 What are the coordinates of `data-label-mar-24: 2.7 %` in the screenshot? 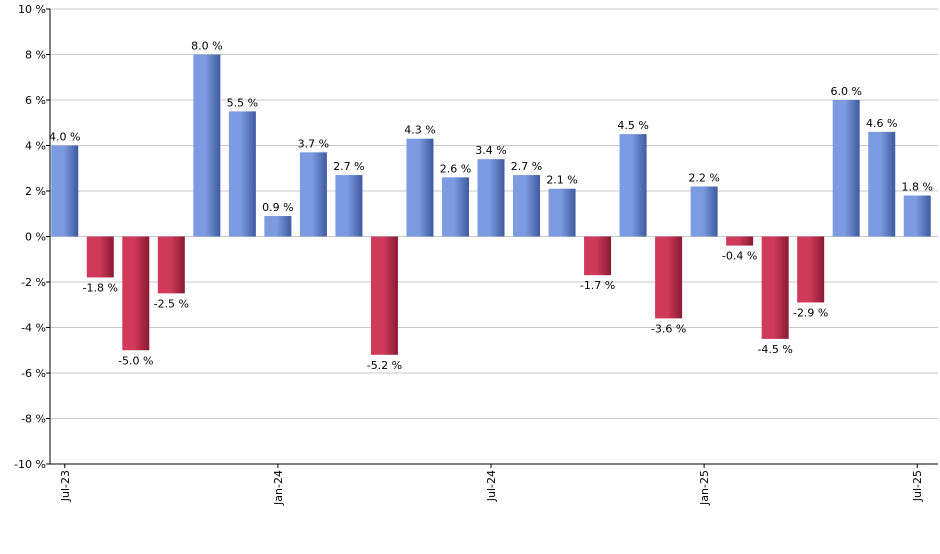 It's located at (348, 166).